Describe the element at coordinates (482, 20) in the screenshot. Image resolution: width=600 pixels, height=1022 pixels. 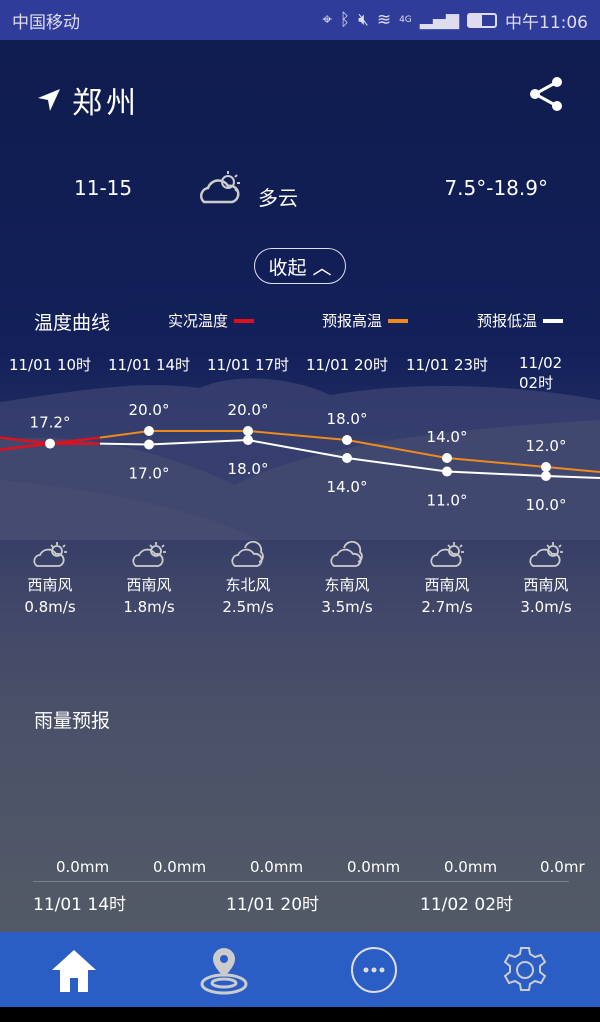
I see `battery-icon` at that location.